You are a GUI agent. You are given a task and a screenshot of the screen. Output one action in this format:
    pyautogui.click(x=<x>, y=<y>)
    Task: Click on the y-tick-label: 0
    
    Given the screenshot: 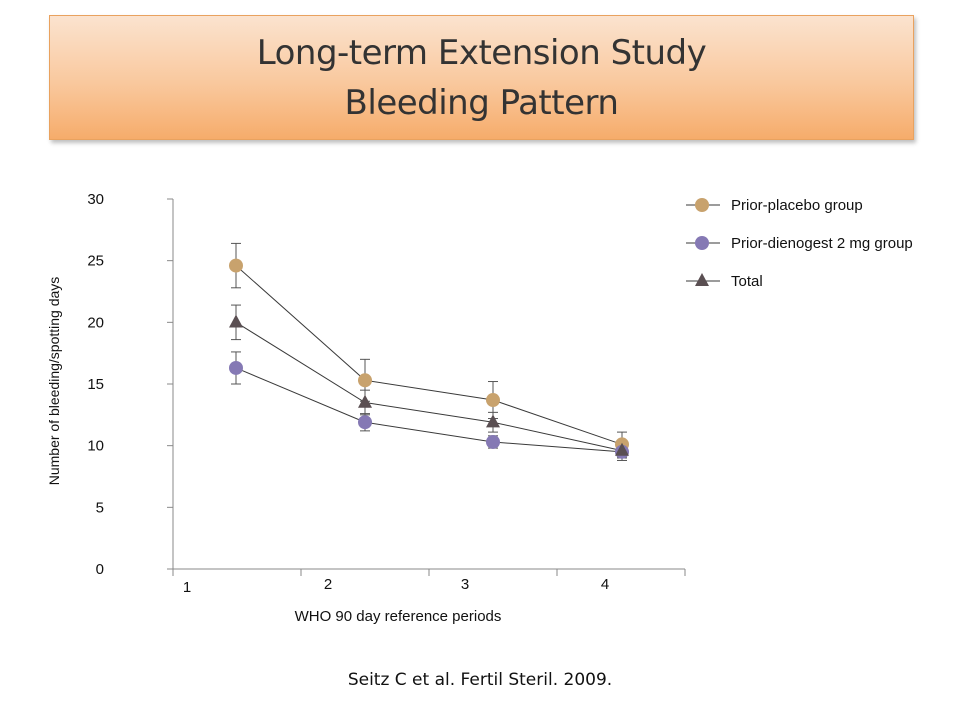 What is the action you would take?
    pyautogui.click(x=100, y=569)
    